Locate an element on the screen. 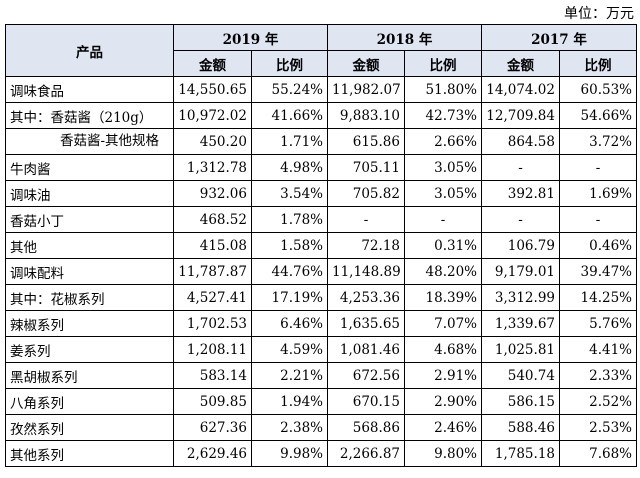  amount-cell: 670.15 is located at coordinates (366, 401).